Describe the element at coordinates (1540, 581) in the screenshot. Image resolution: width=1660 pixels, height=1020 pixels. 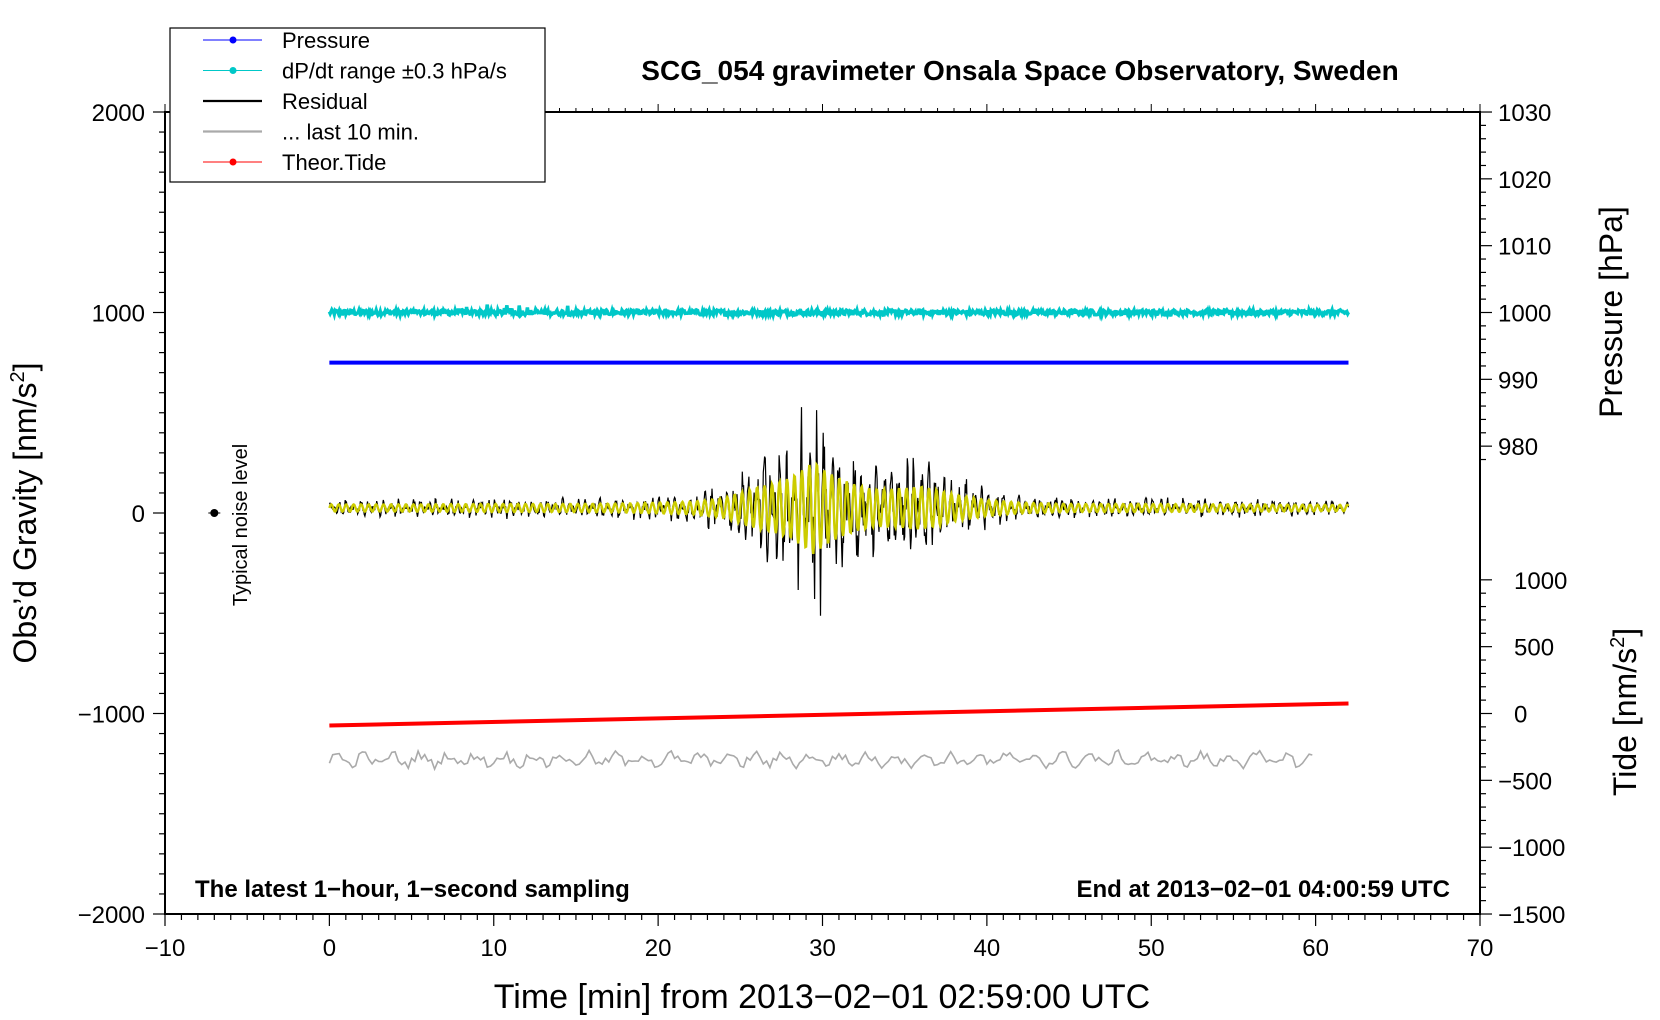
I see `tide-tick-label: 1000` at that location.